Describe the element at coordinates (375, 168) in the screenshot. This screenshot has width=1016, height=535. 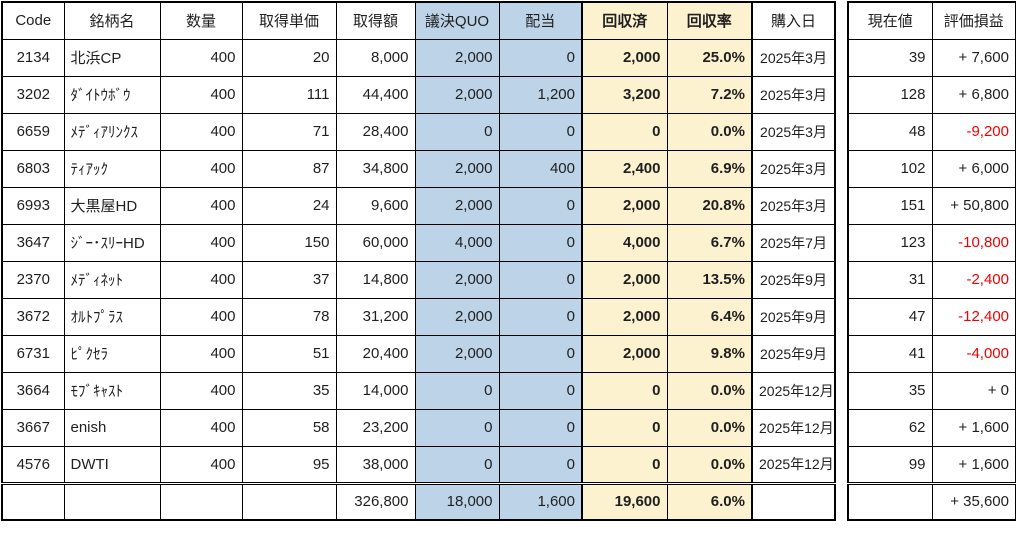
I see `cell-amount: 34,800` at that location.